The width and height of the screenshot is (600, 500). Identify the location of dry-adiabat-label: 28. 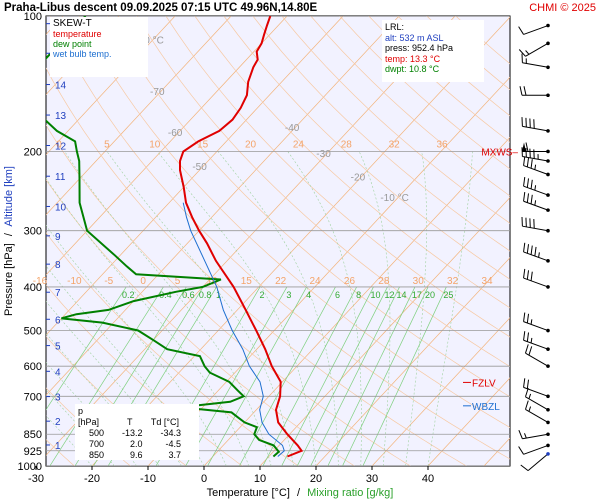
(347, 144).